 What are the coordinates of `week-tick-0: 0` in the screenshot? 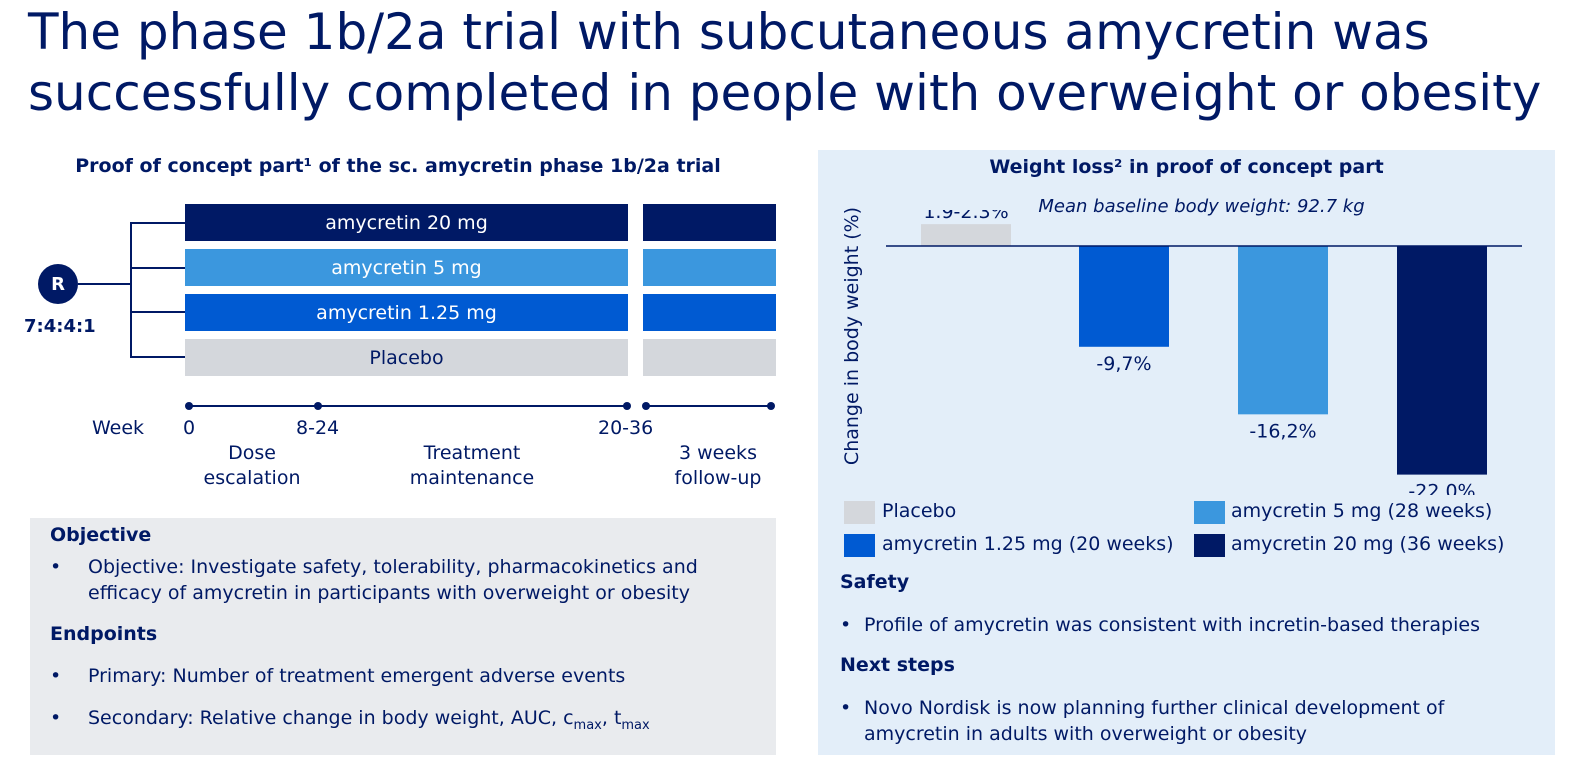 It's located at (189, 428).